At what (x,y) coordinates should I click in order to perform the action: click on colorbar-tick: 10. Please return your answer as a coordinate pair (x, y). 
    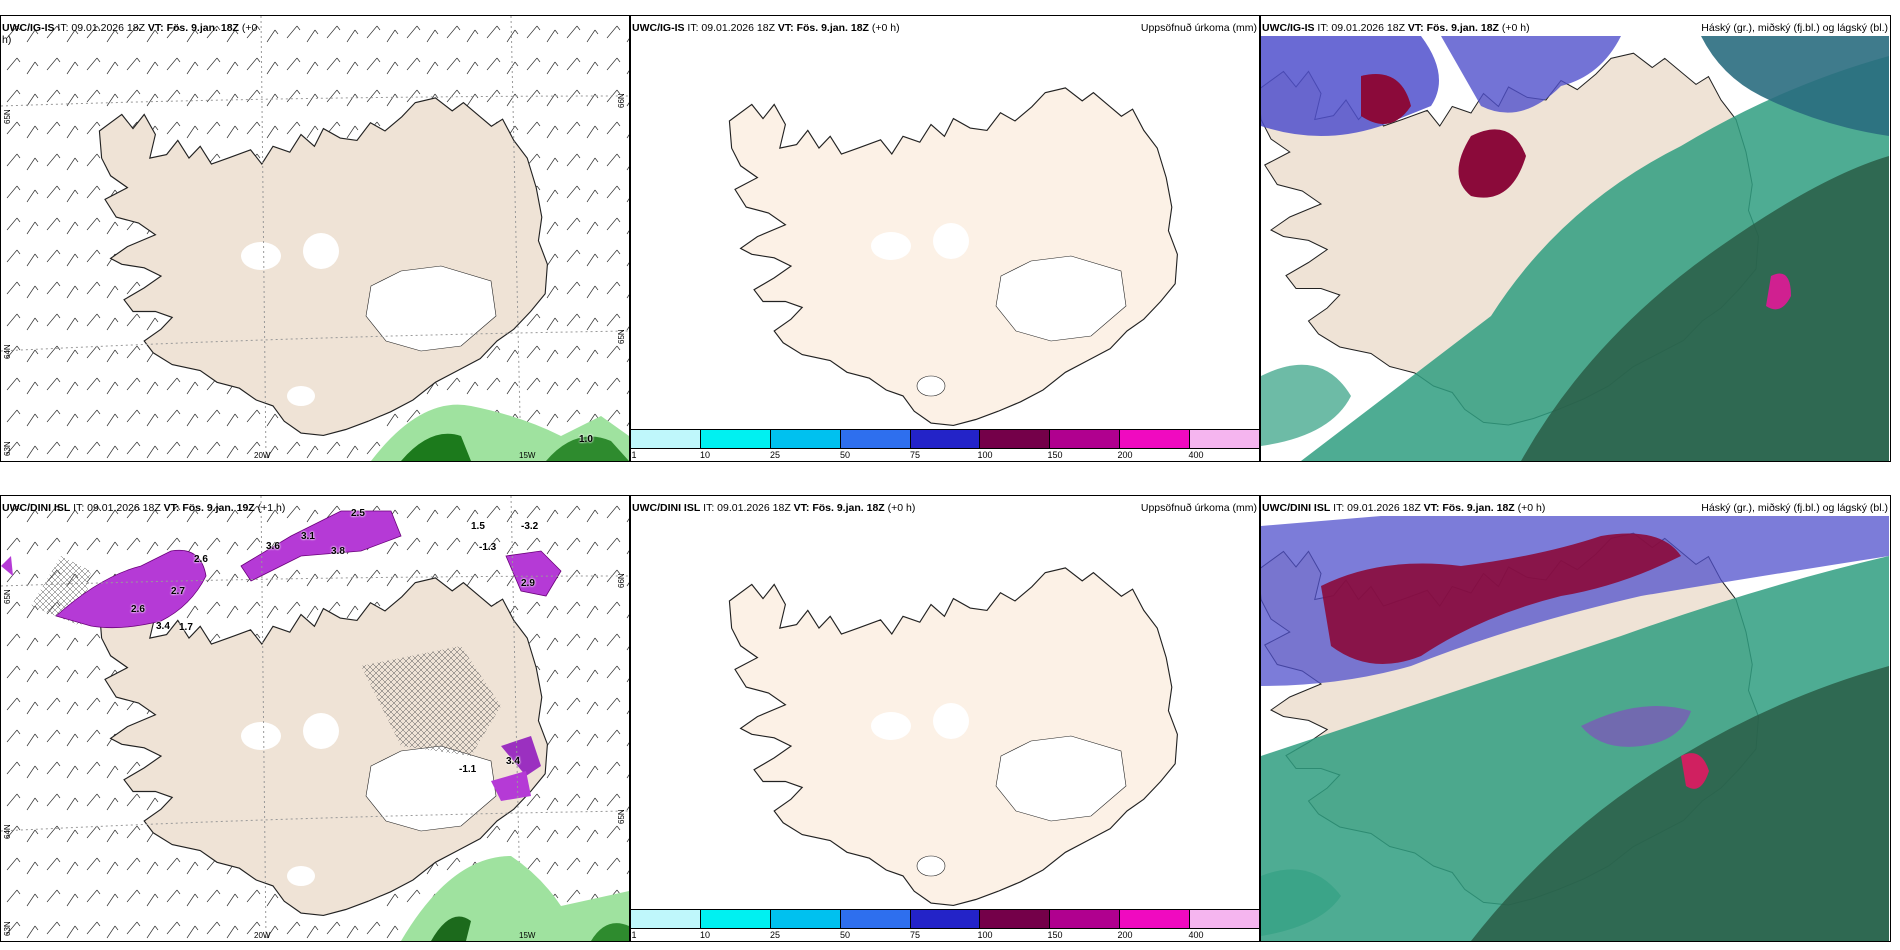
    Looking at the image, I should click on (705, 935).